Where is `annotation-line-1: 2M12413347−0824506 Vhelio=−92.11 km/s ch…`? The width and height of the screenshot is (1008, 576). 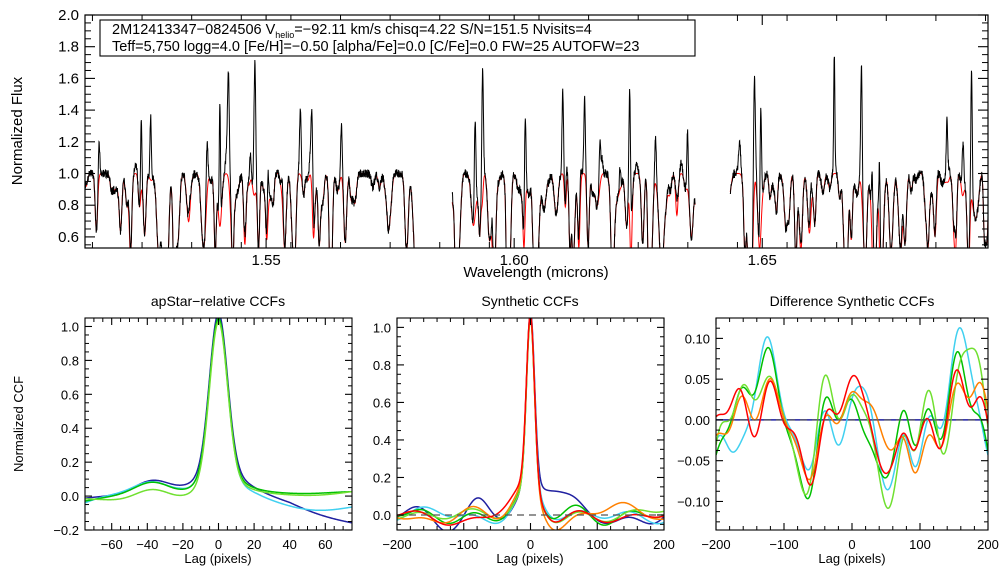 annotation-line-1: 2M12413347−0824506 Vhelio=−92.11 km/s ch… is located at coordinates (352, 31).